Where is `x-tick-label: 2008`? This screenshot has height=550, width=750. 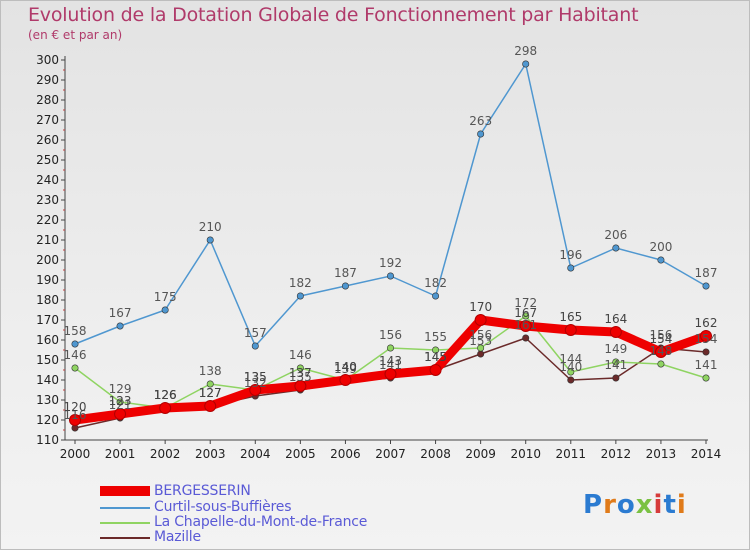 x-tick-label: 2008 is located at coordinates (435, 454).